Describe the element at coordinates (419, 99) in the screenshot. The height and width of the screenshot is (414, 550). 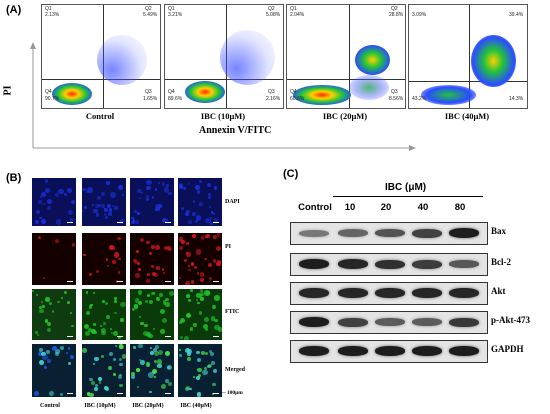
I see `quadrant-v4-label: 43.2%` at that location.